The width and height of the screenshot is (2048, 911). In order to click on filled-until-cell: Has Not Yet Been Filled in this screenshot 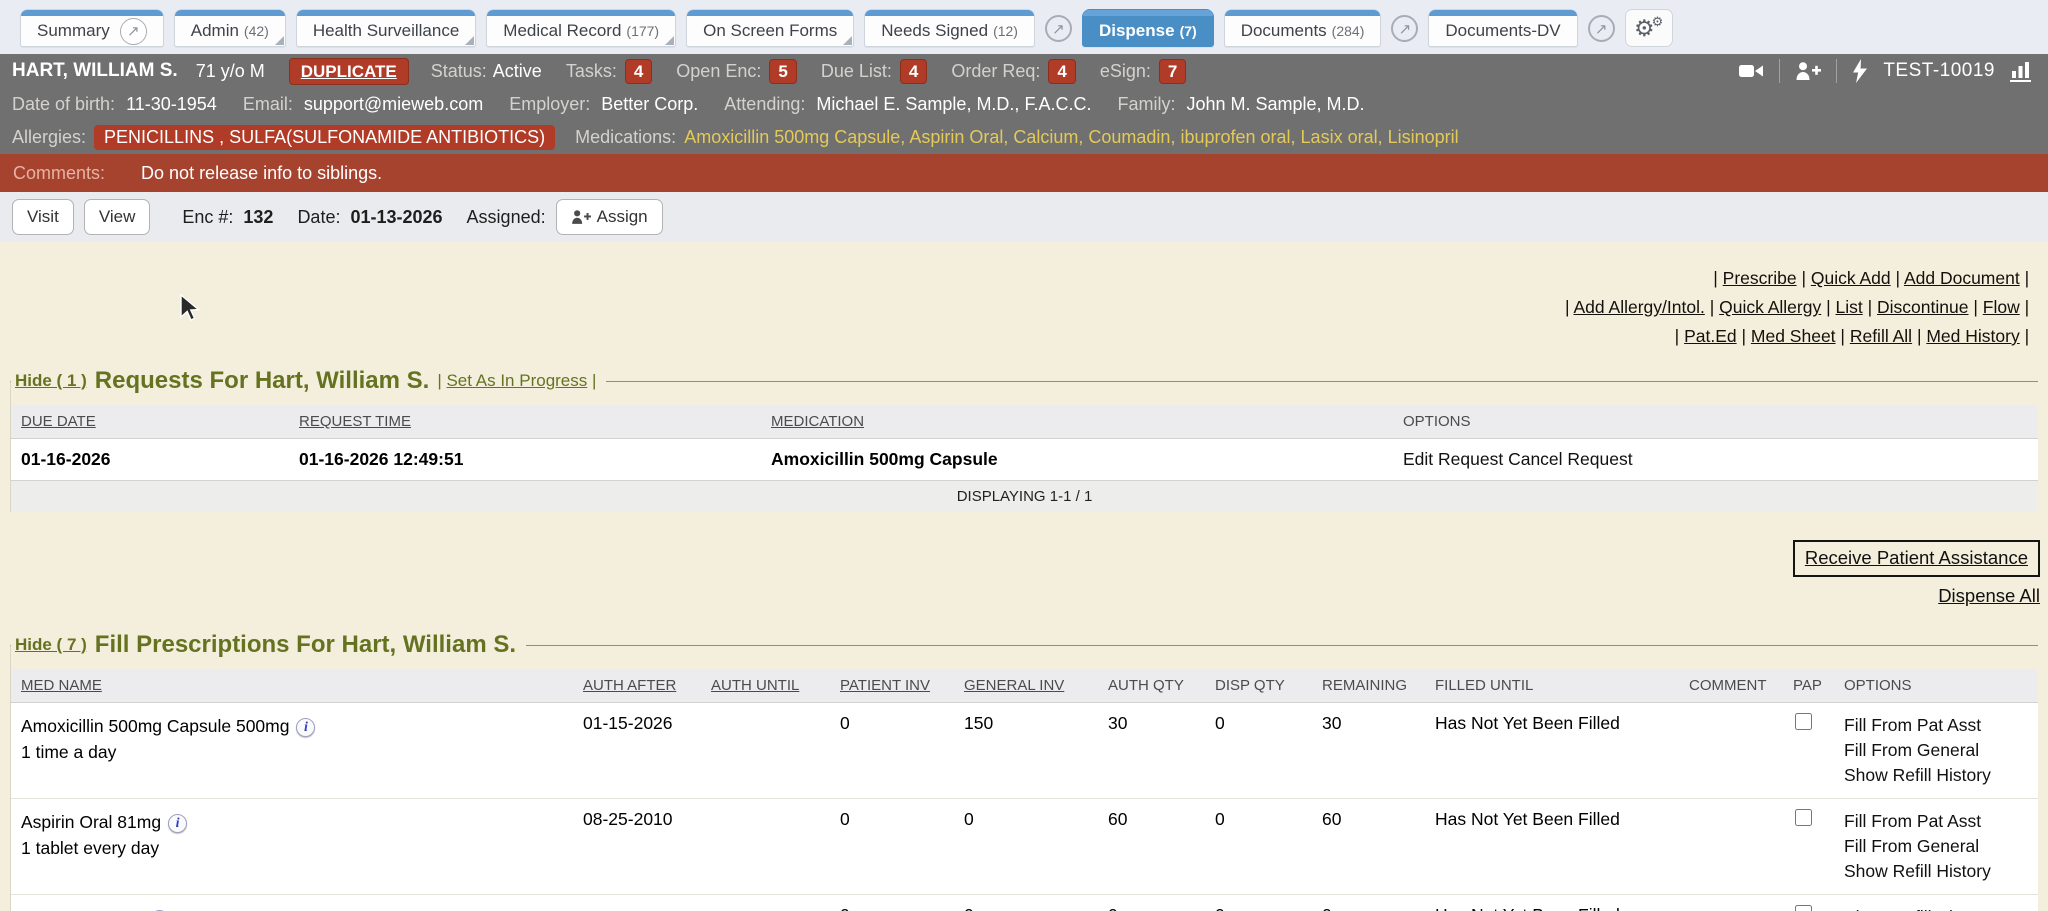, I will do `click(1552, 846)`.